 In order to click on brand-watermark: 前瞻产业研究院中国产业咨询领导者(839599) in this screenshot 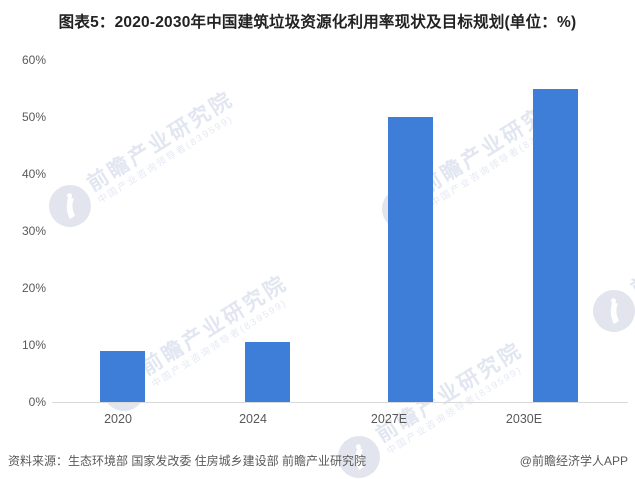, I will do `click(143, 160)`.